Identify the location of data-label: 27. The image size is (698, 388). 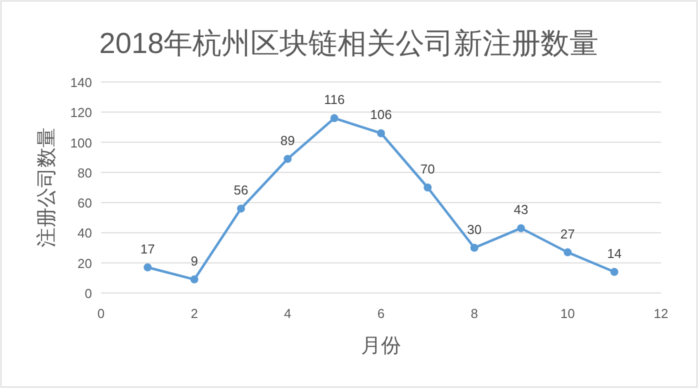
(567, 234).